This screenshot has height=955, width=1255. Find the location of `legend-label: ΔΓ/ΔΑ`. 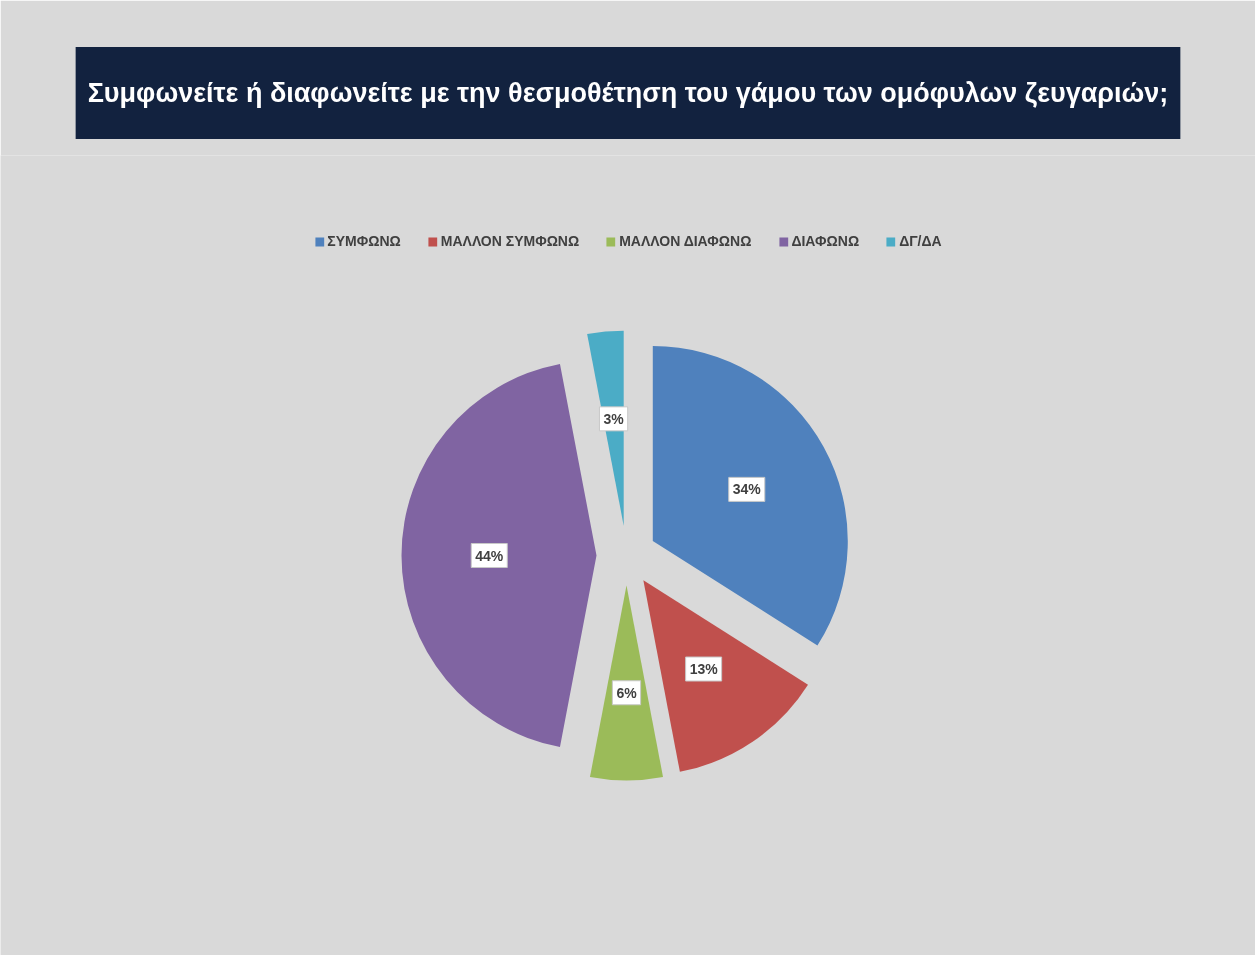

legend-label: ΔΓ/ΔΑ is located at coordinates (920, 241).